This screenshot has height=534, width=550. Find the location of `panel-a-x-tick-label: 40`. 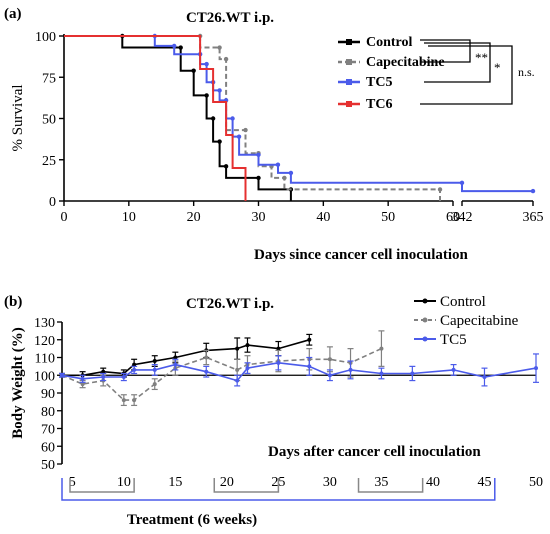

panel-a-x-tick-label: 40 is located at coordinates (323, 217).